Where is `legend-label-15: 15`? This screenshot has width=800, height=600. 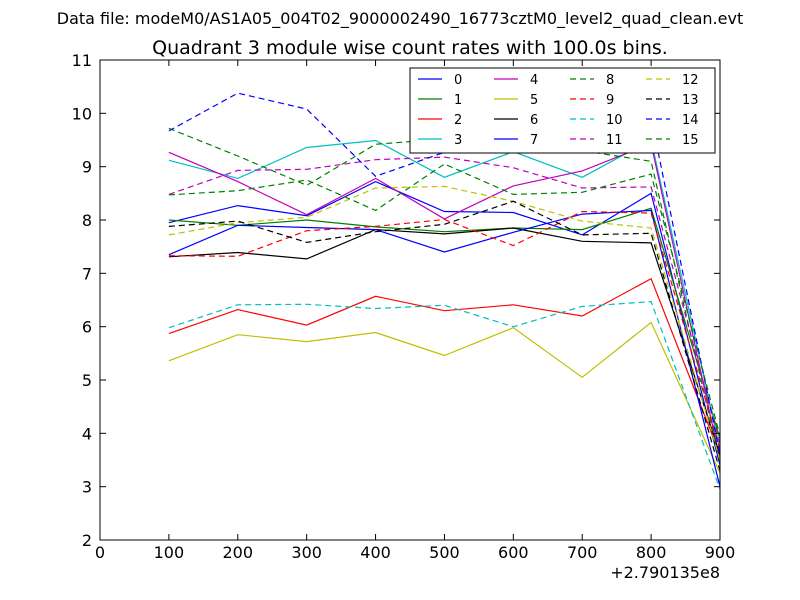 legend-label-15: 15 is located at coordinates (690, 140).